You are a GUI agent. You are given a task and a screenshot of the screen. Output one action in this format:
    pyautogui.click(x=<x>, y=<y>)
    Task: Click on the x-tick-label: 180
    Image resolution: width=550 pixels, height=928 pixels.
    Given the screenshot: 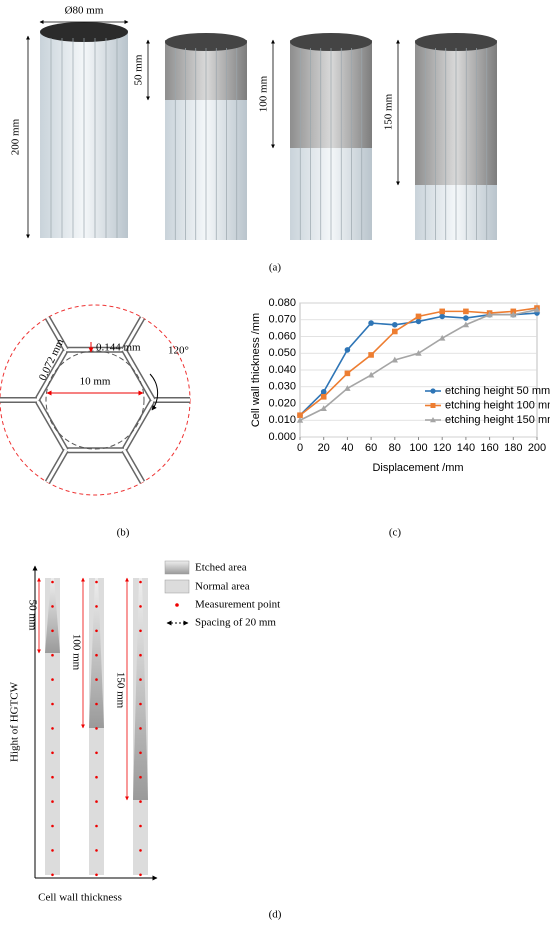 What is the action you would take?
    pyautogui.click(x=513, y=448)
    